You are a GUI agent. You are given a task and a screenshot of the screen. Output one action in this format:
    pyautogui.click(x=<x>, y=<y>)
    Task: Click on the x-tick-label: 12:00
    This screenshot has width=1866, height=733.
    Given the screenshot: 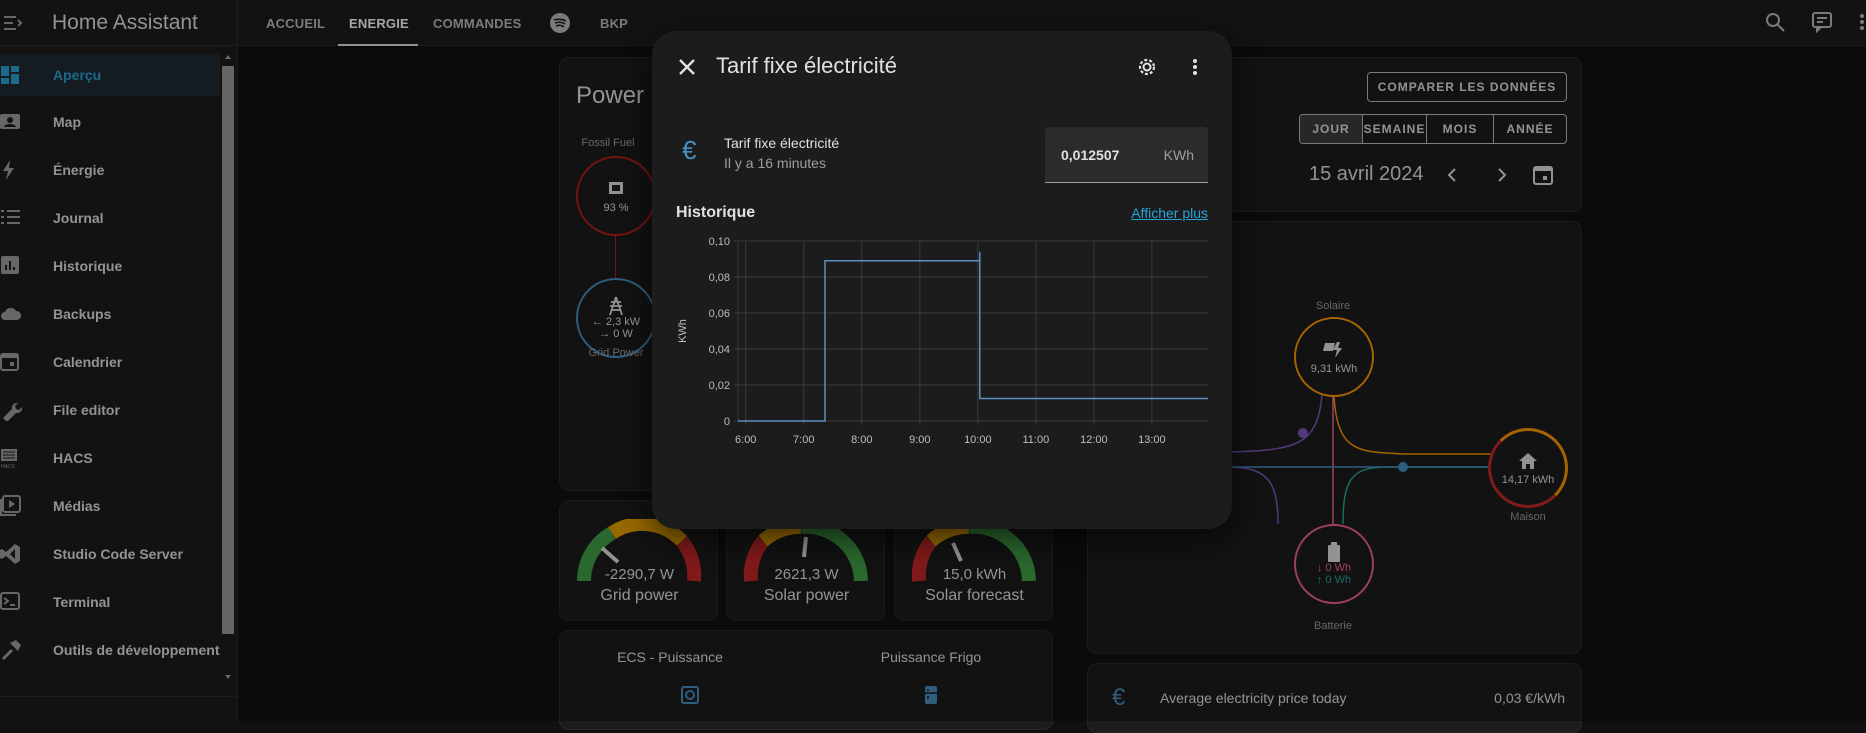 What is the action you would take?
    pyautogui.click(x=1094, y=440)
    